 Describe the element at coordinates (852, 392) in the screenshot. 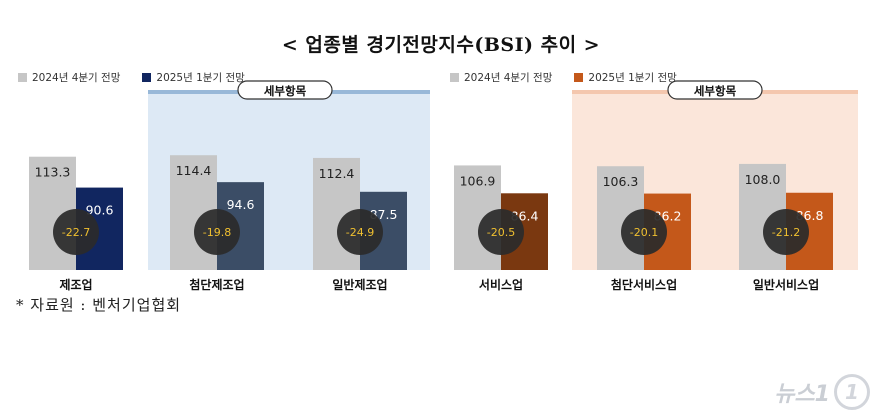

I see `news1-logo-icon: 1` at that location.